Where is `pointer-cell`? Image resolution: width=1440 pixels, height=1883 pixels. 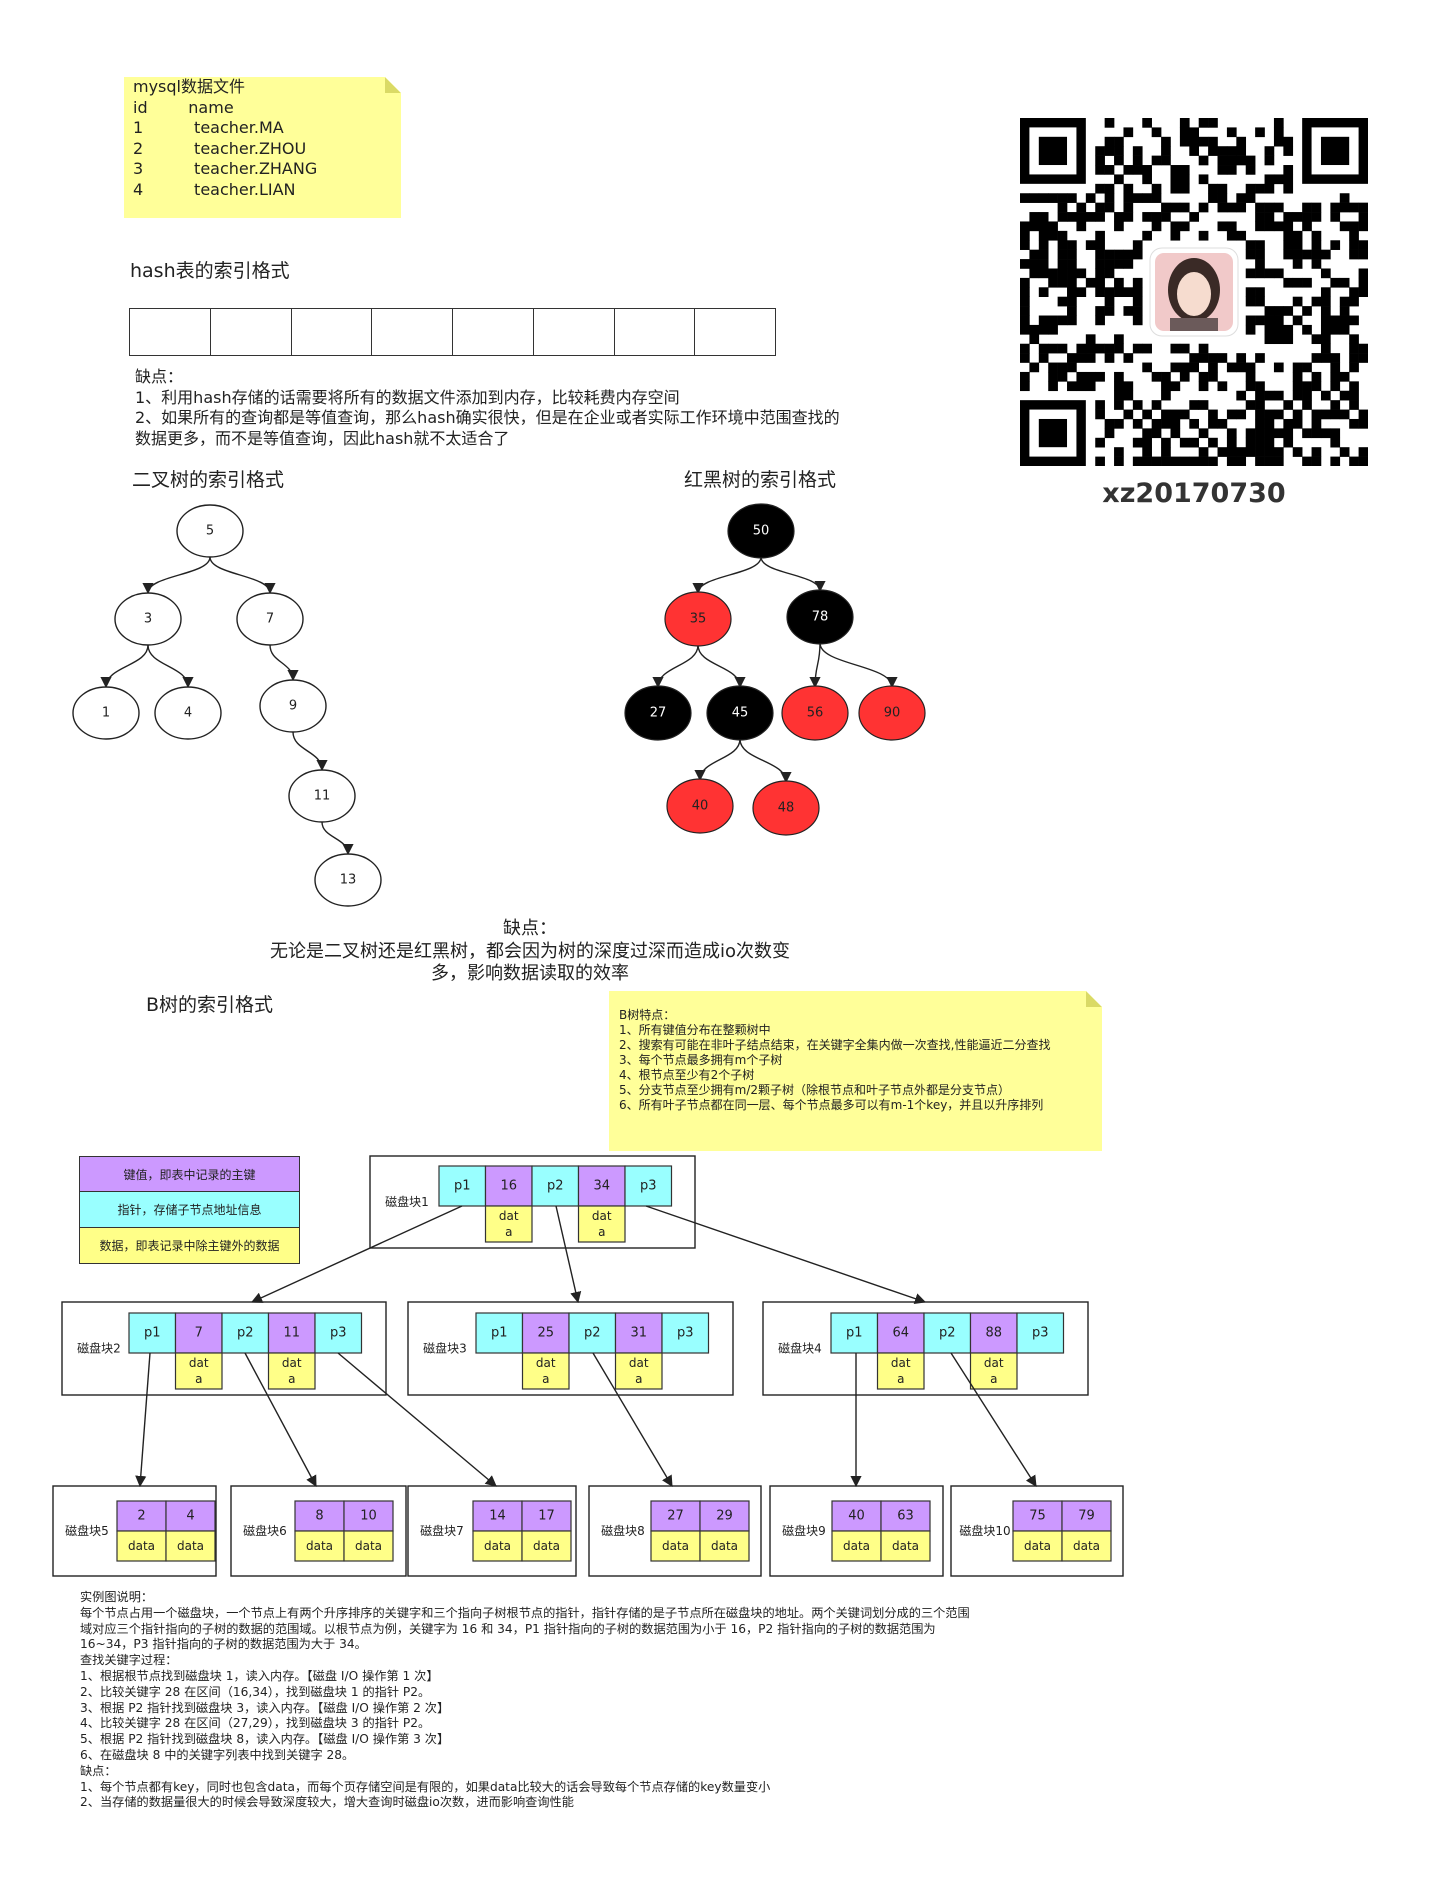 pointer-cell is located at coordinates (152, 1333).